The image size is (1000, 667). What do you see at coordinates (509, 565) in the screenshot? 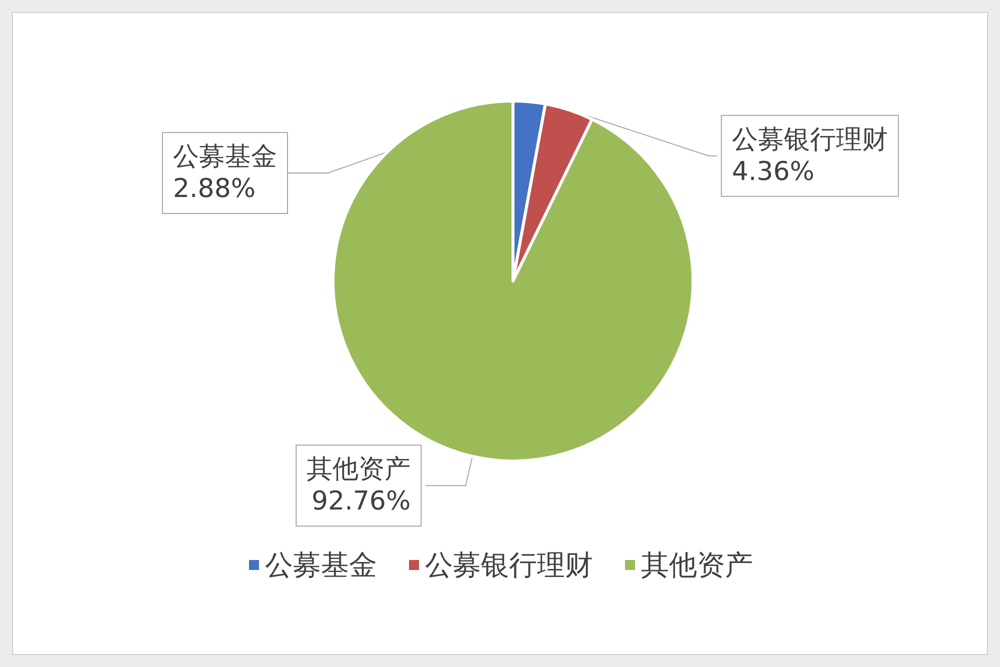
I see `legend-label: 公募银行理财` at bounding box center [509, 565].